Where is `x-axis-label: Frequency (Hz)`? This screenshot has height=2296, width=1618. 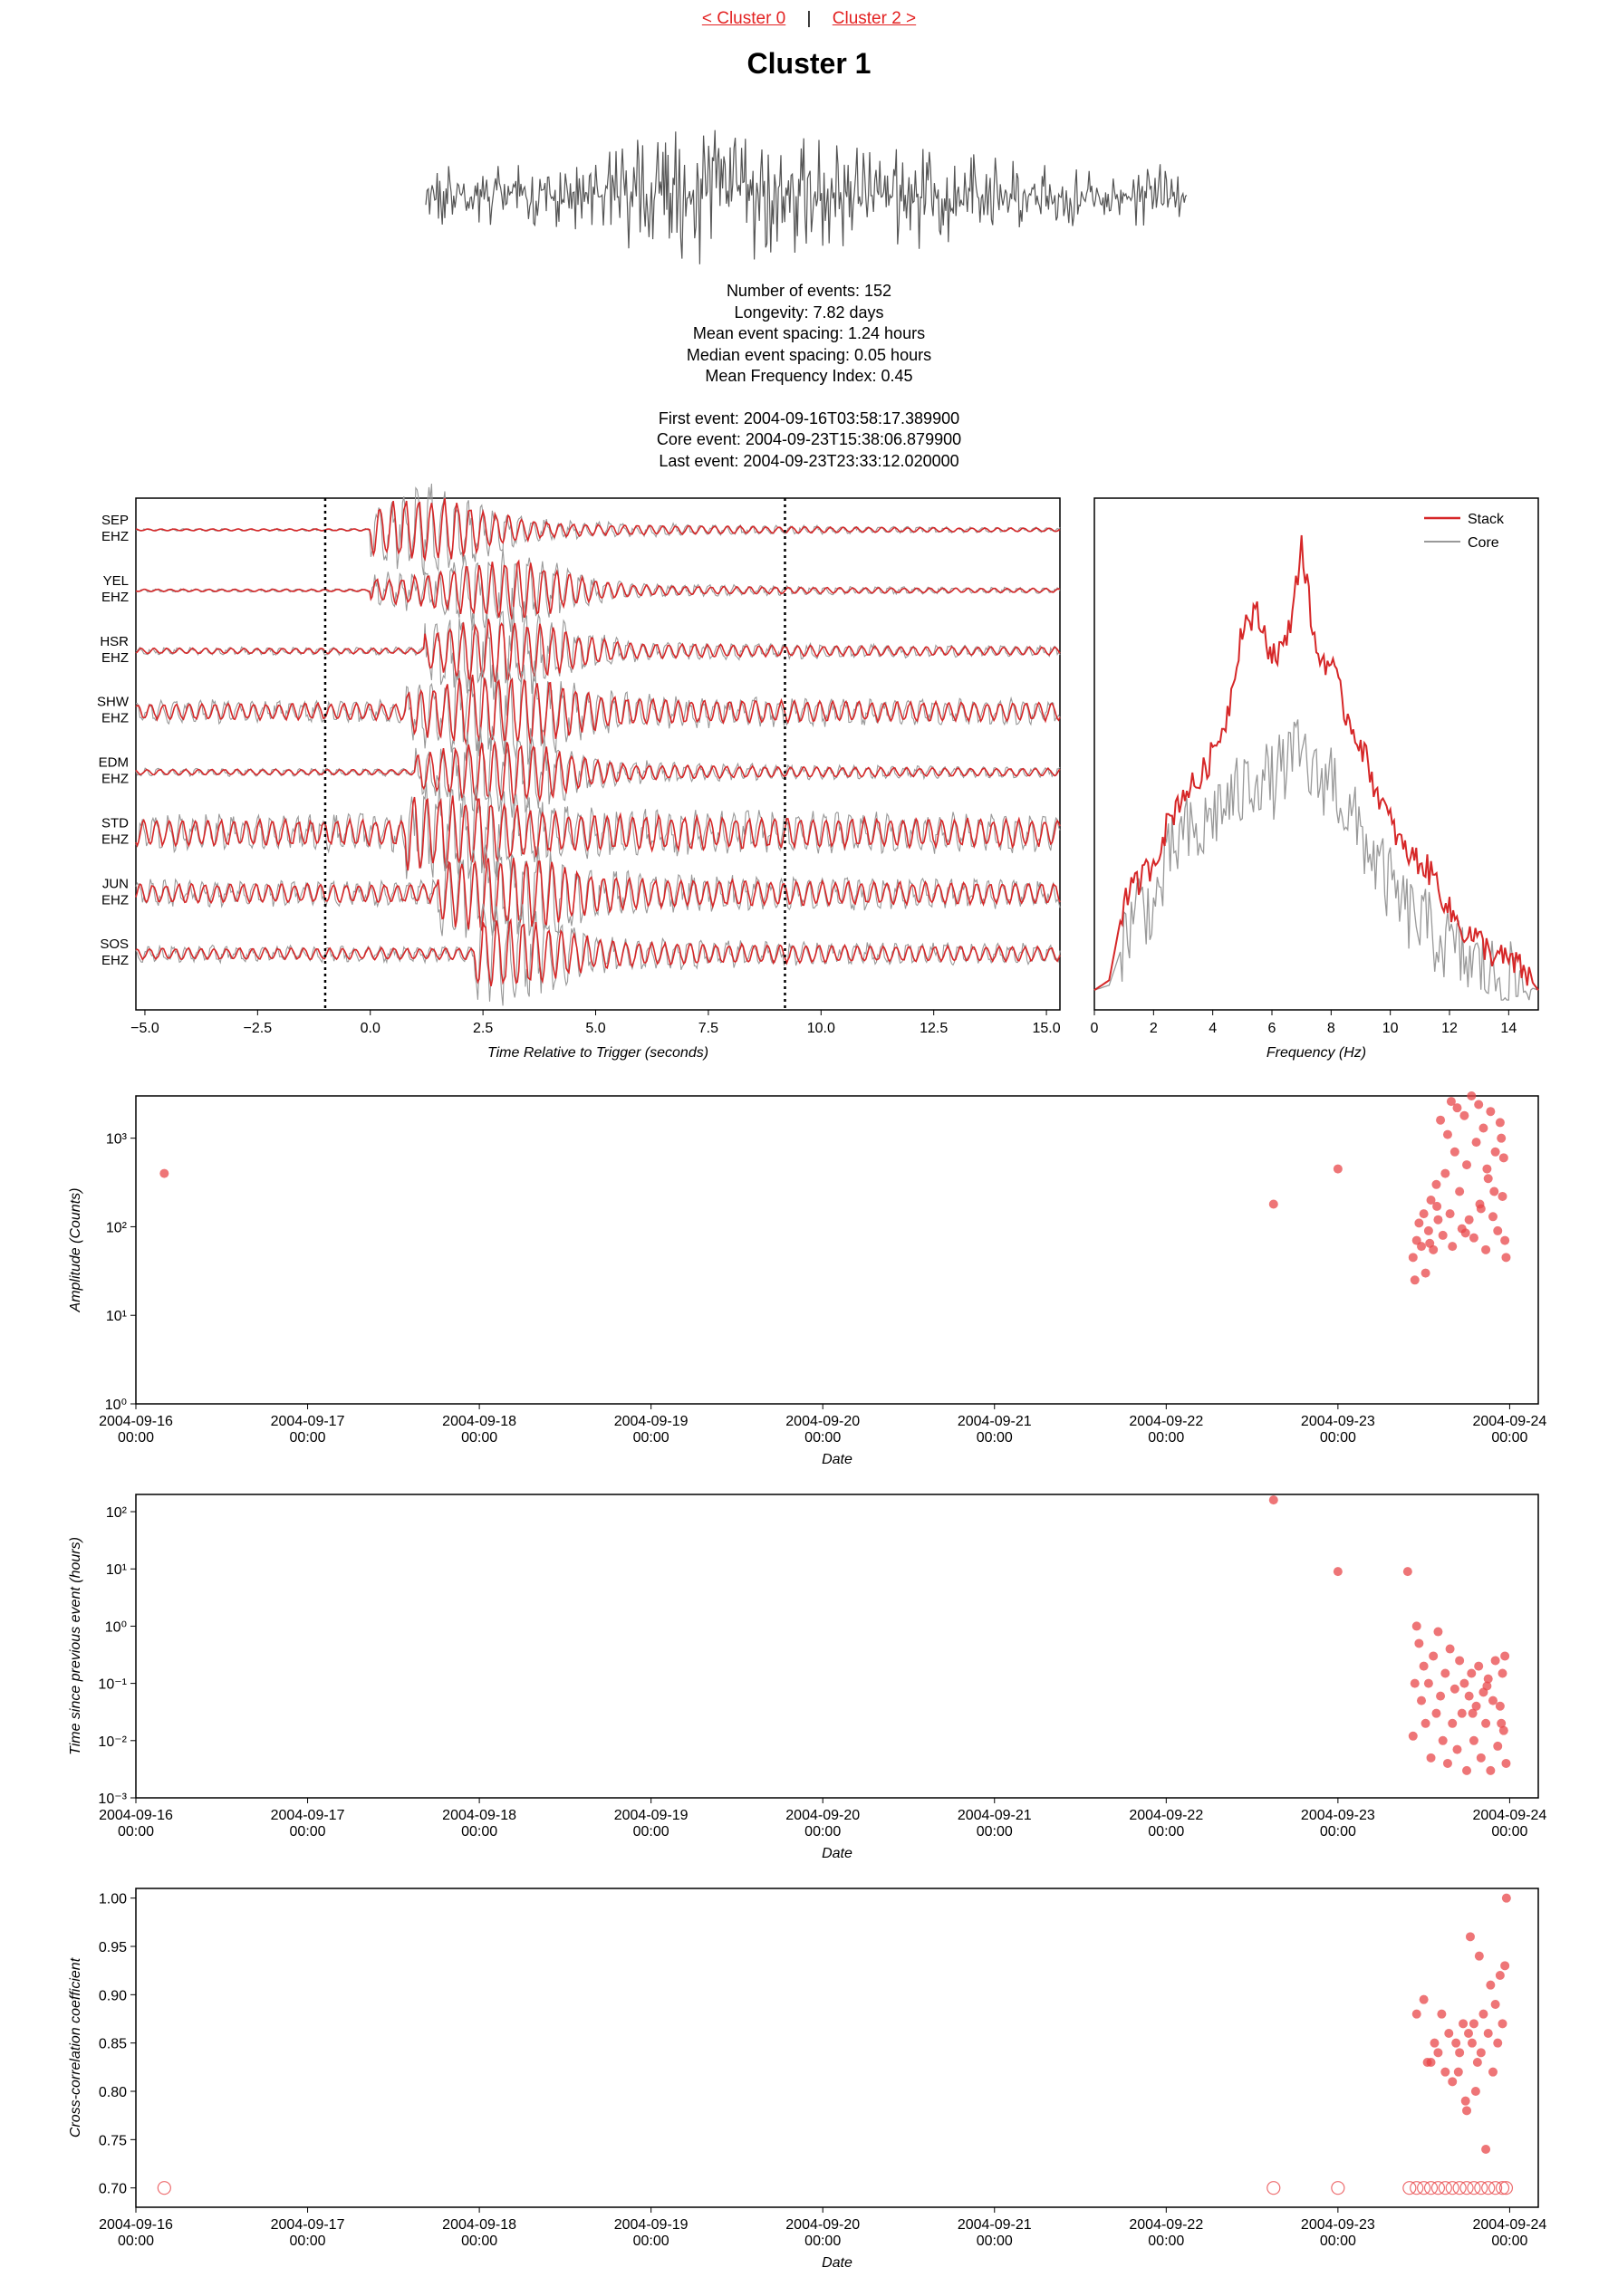
x-axis-label: Frequency (Hz) is located at coordinates (1316, 1053).